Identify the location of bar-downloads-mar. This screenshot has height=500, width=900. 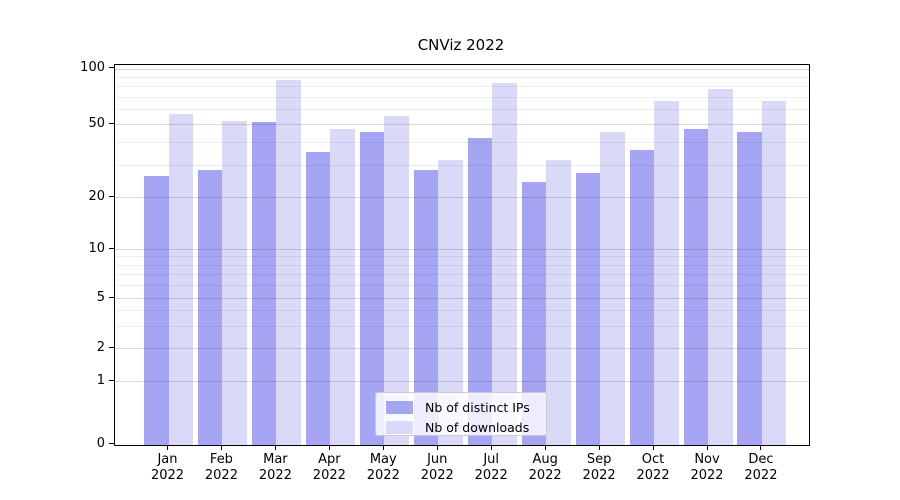
(288, 262).